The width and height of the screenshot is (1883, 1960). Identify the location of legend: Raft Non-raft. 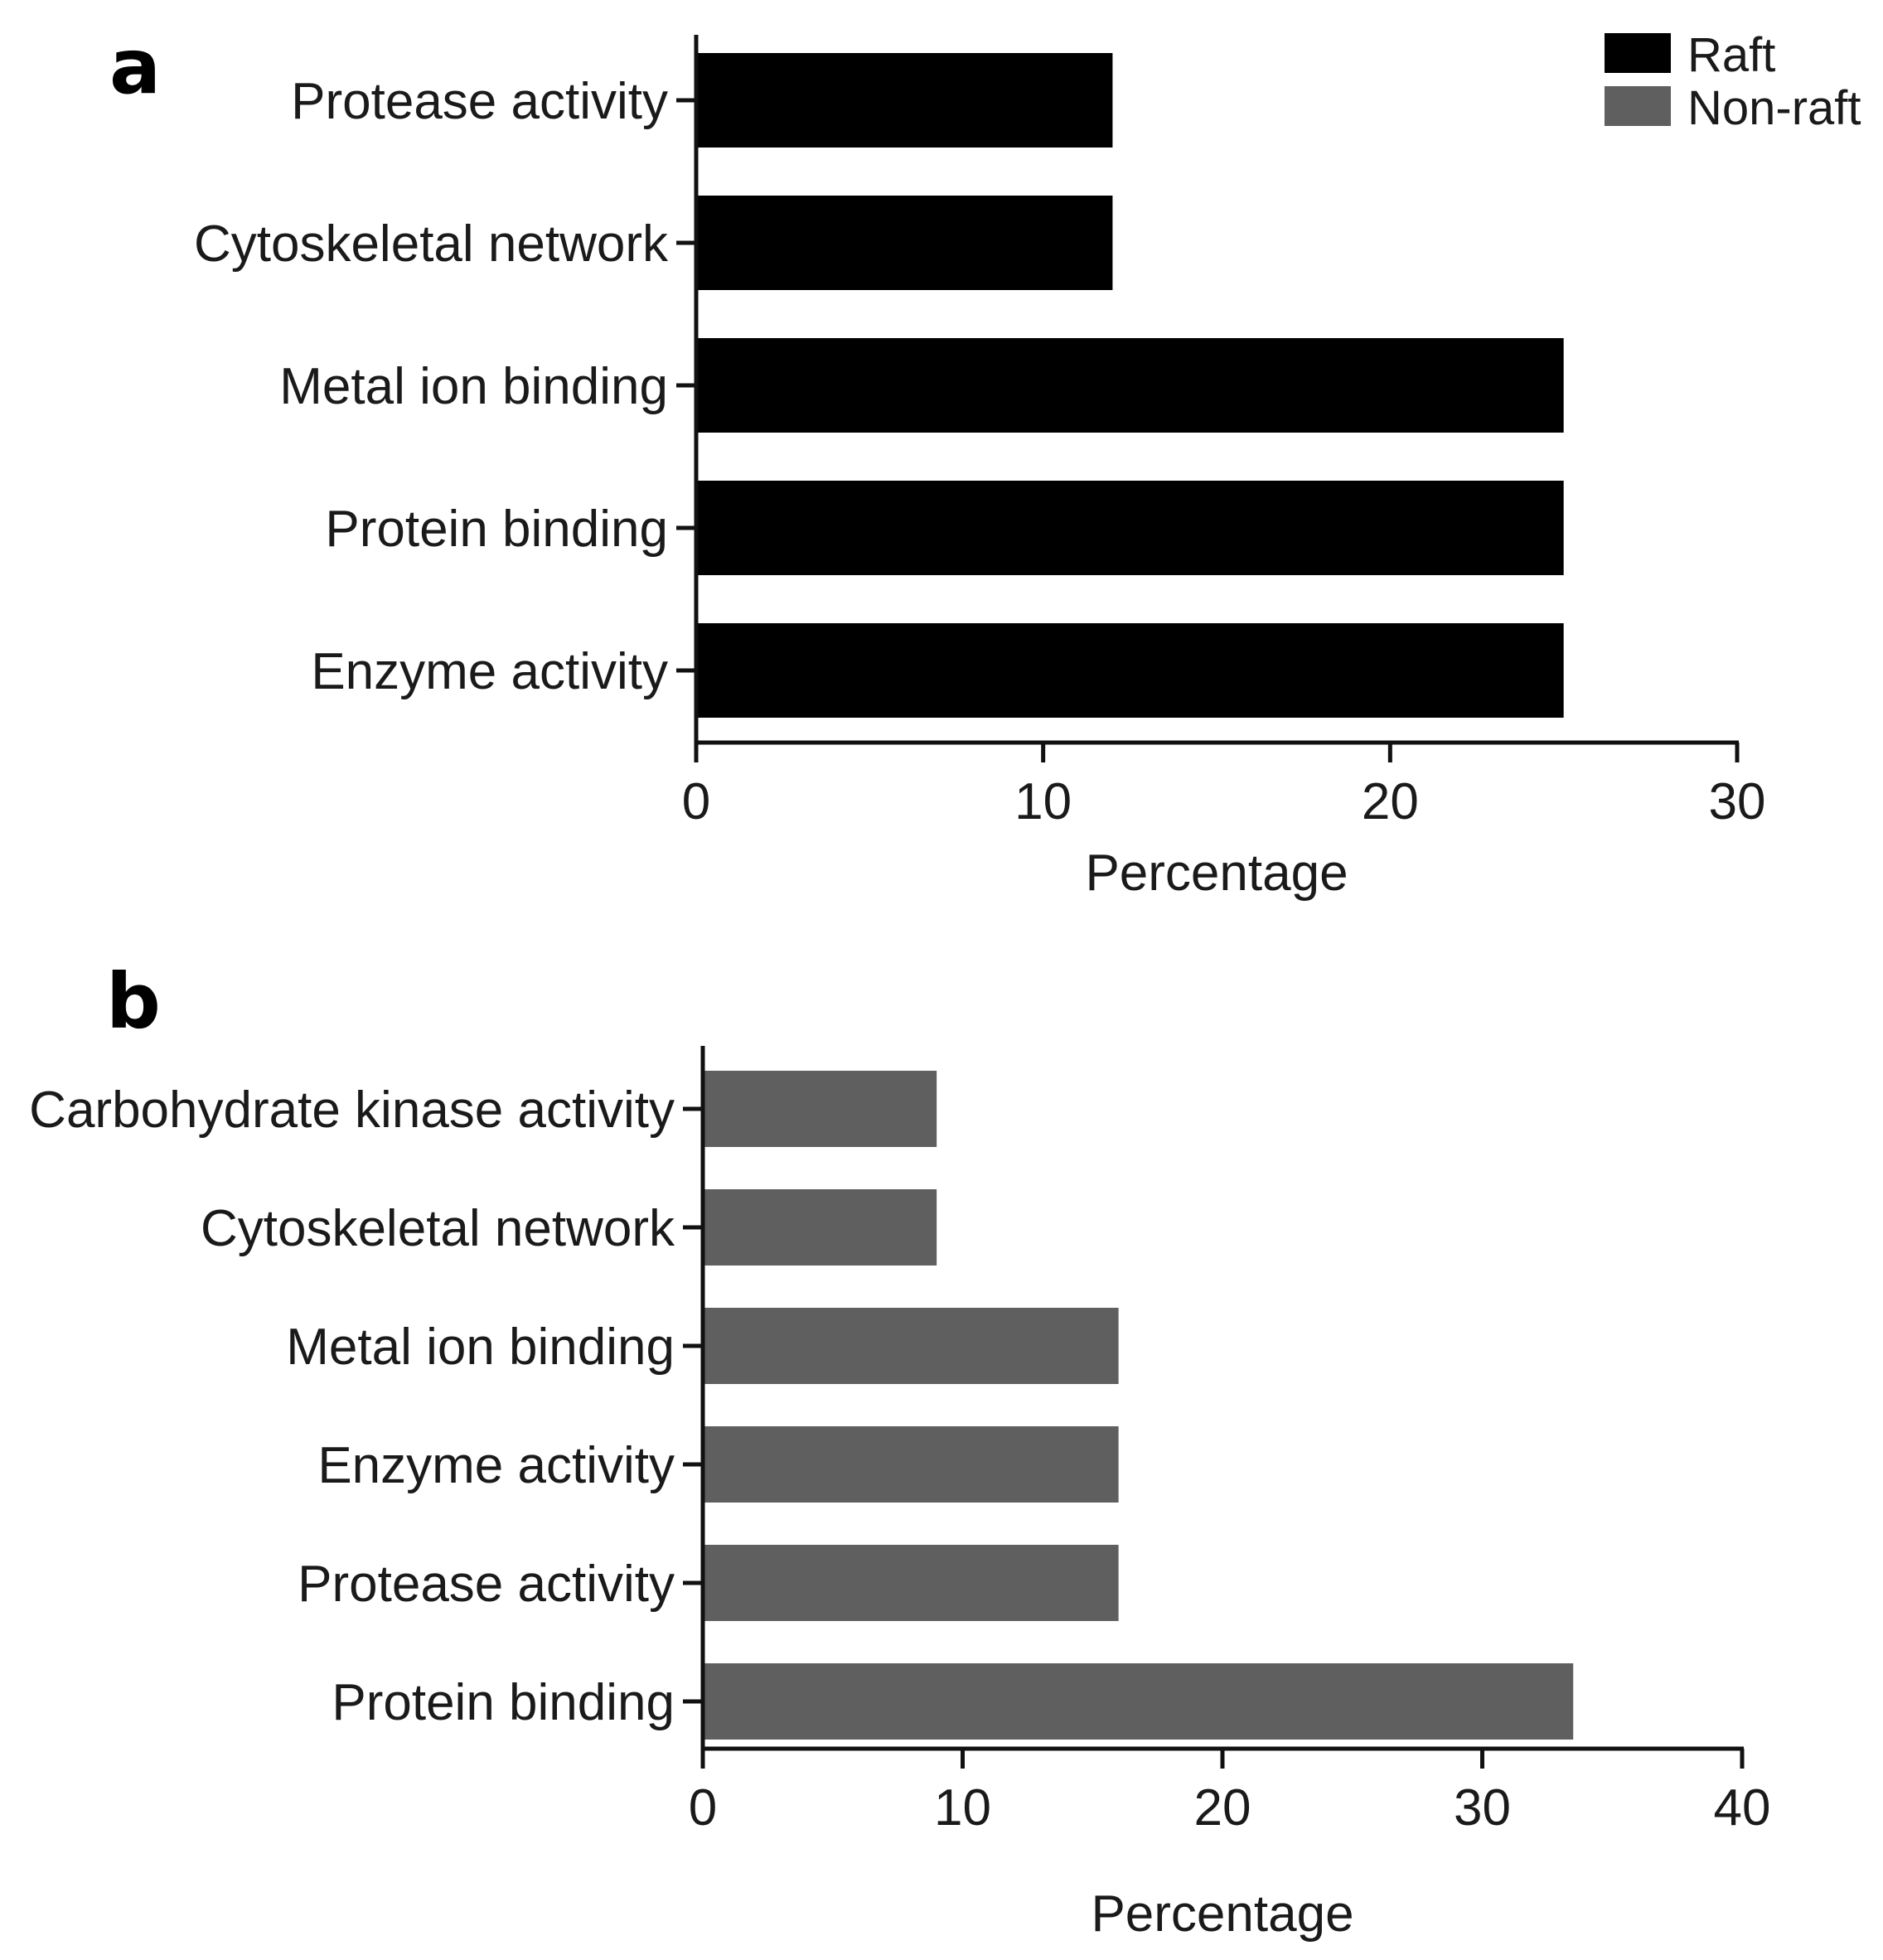
(1733, 81).